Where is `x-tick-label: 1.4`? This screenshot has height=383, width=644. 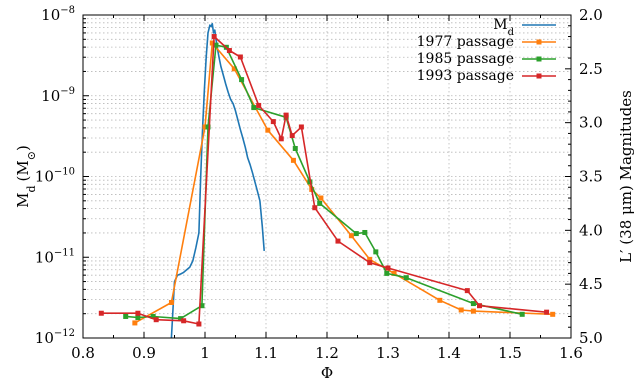 x-tick-label: 1.4 is located at coordinates (449, 353).